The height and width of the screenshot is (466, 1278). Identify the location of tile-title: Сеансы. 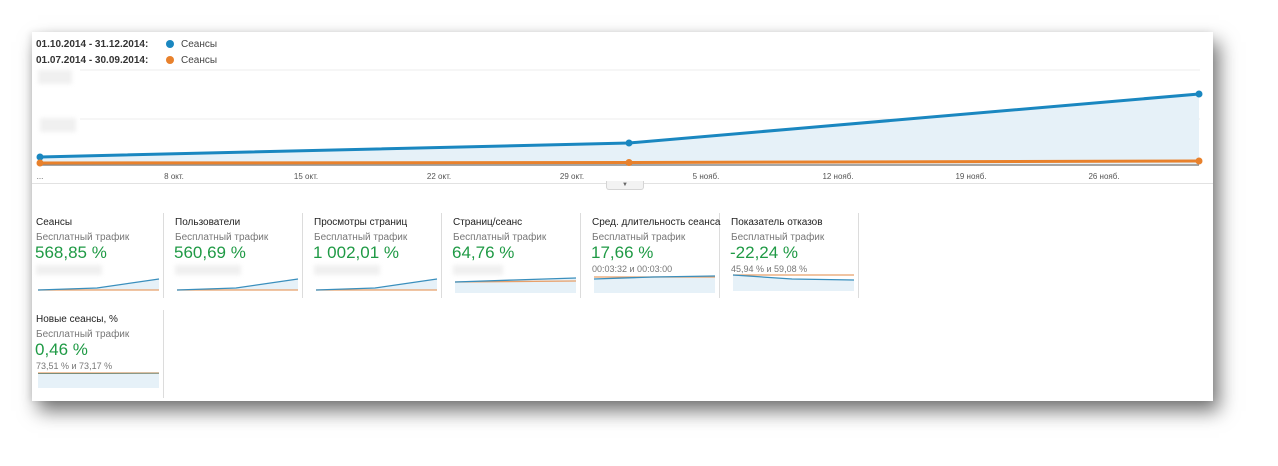
(54, 222).